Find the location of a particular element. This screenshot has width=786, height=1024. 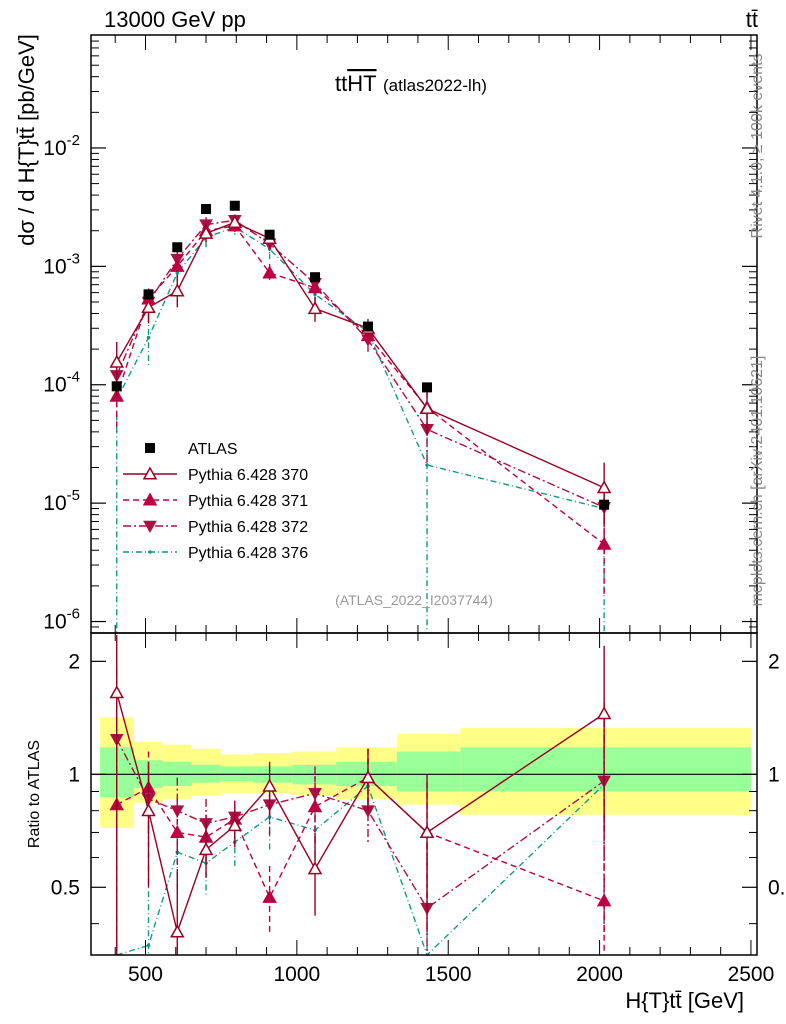

legend-entry-data: ATLAS is located at coordinates (191, 449).